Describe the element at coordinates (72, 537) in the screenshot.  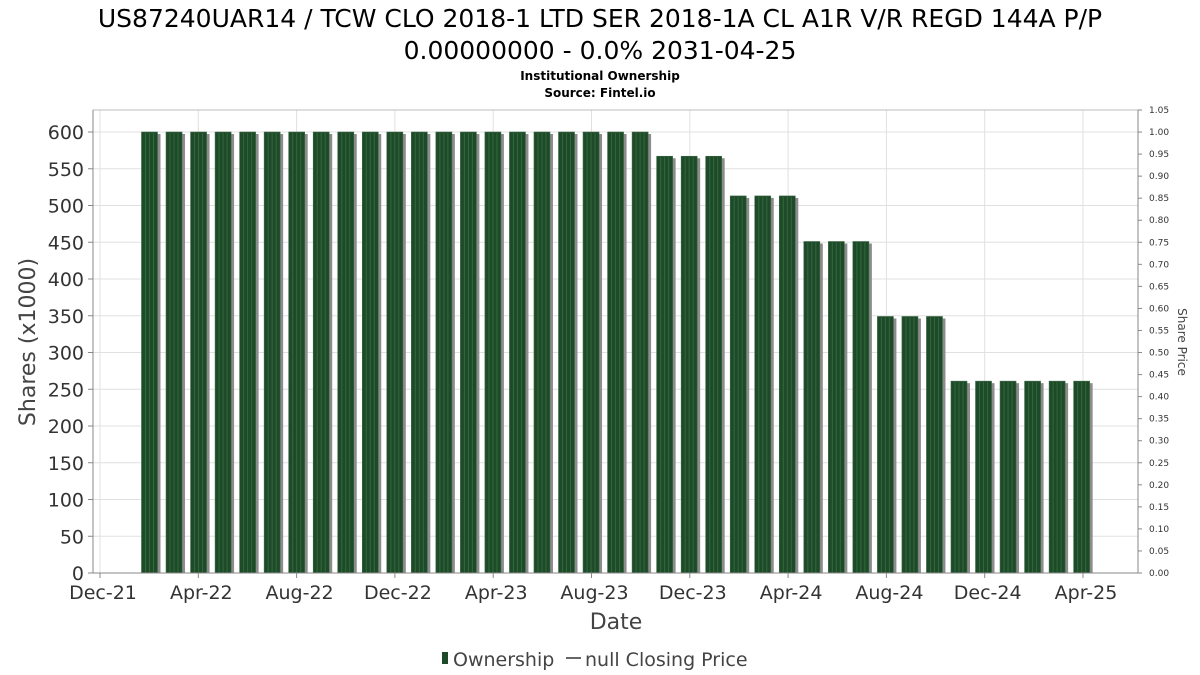
I see `y-tick-label: 50` at that location.